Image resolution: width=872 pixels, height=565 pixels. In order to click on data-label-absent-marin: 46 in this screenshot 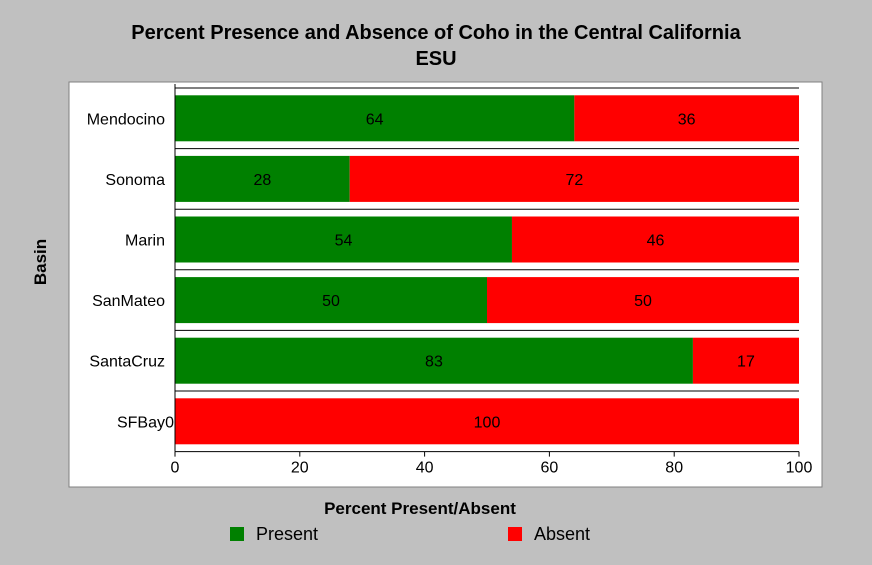, I will do `click(656, 241)`.